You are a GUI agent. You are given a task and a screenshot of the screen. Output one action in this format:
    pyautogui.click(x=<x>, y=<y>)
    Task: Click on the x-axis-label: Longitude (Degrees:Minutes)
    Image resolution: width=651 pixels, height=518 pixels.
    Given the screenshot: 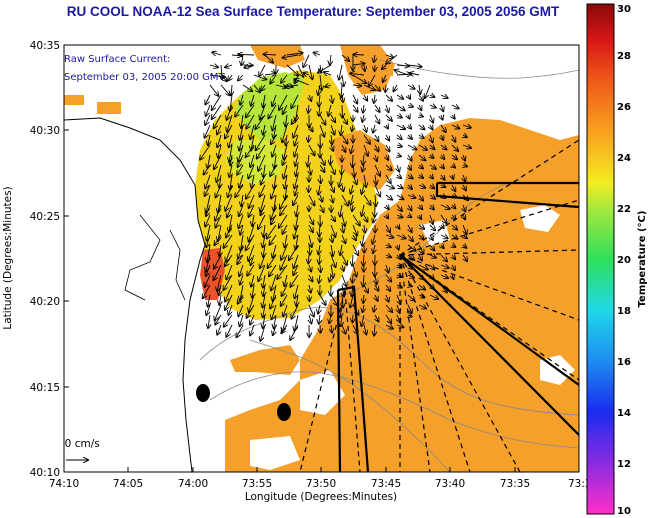 What is the action you would take?
    pyautogui.click(x=321, y=497)
    